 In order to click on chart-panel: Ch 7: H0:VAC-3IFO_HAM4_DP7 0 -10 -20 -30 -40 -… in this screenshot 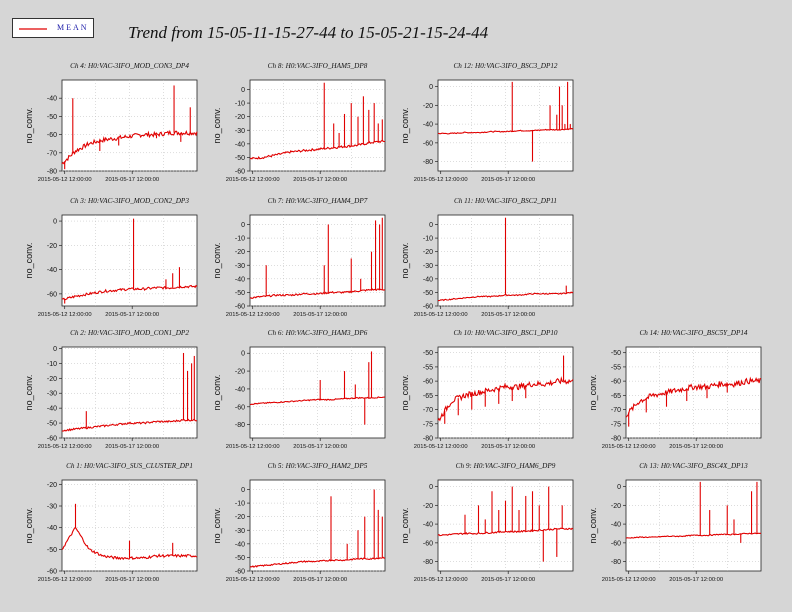, I will do `click(299, 257)`.